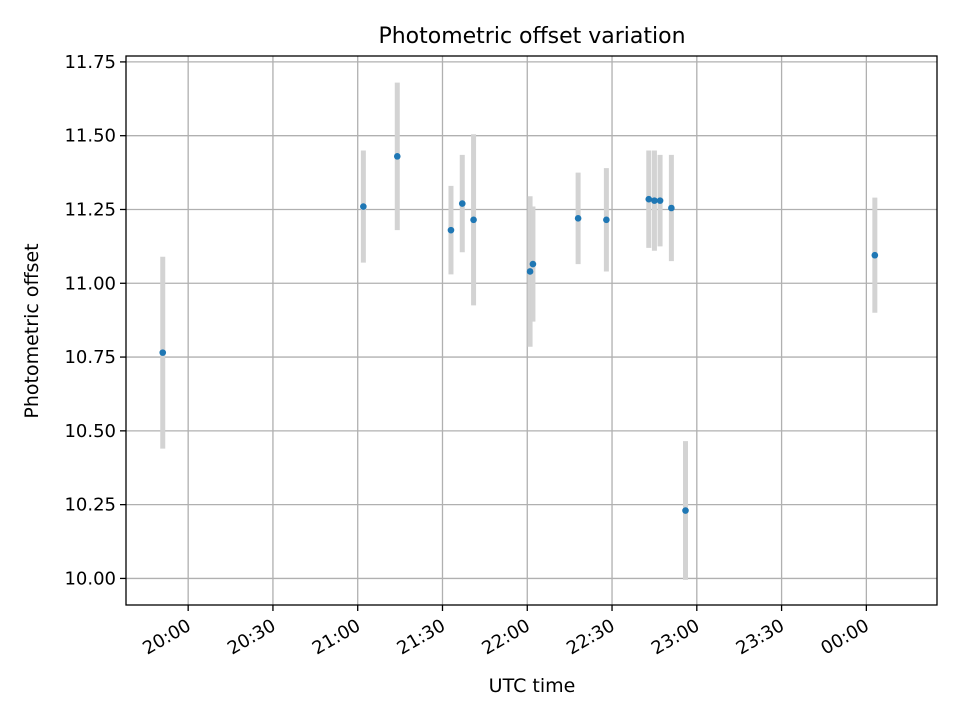  I want to click on chart-title: Photometric offset variation, so click(531, 36).